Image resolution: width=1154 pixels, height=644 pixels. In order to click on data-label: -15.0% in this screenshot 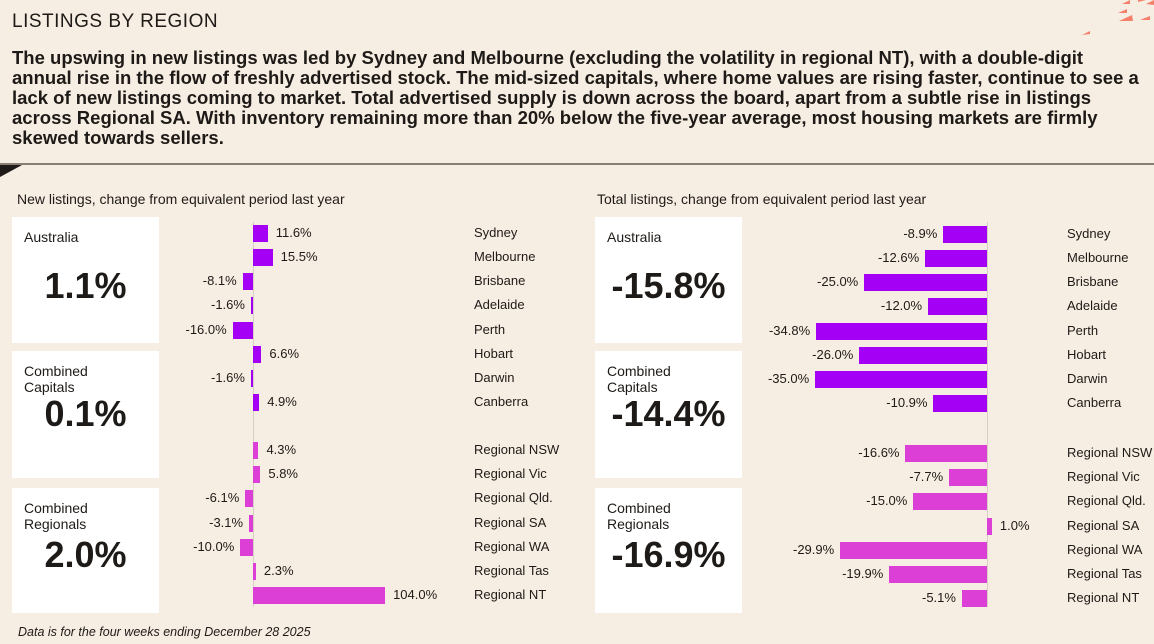, I will do `click(887, 501)`.